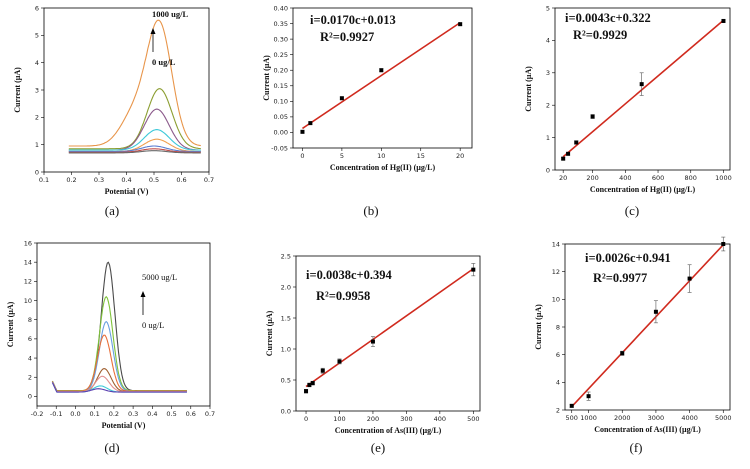  What do you see at coordinates (302, 156) in the screenshot?
I see `x-tick-label: 0` at bounding box center [302, 156].